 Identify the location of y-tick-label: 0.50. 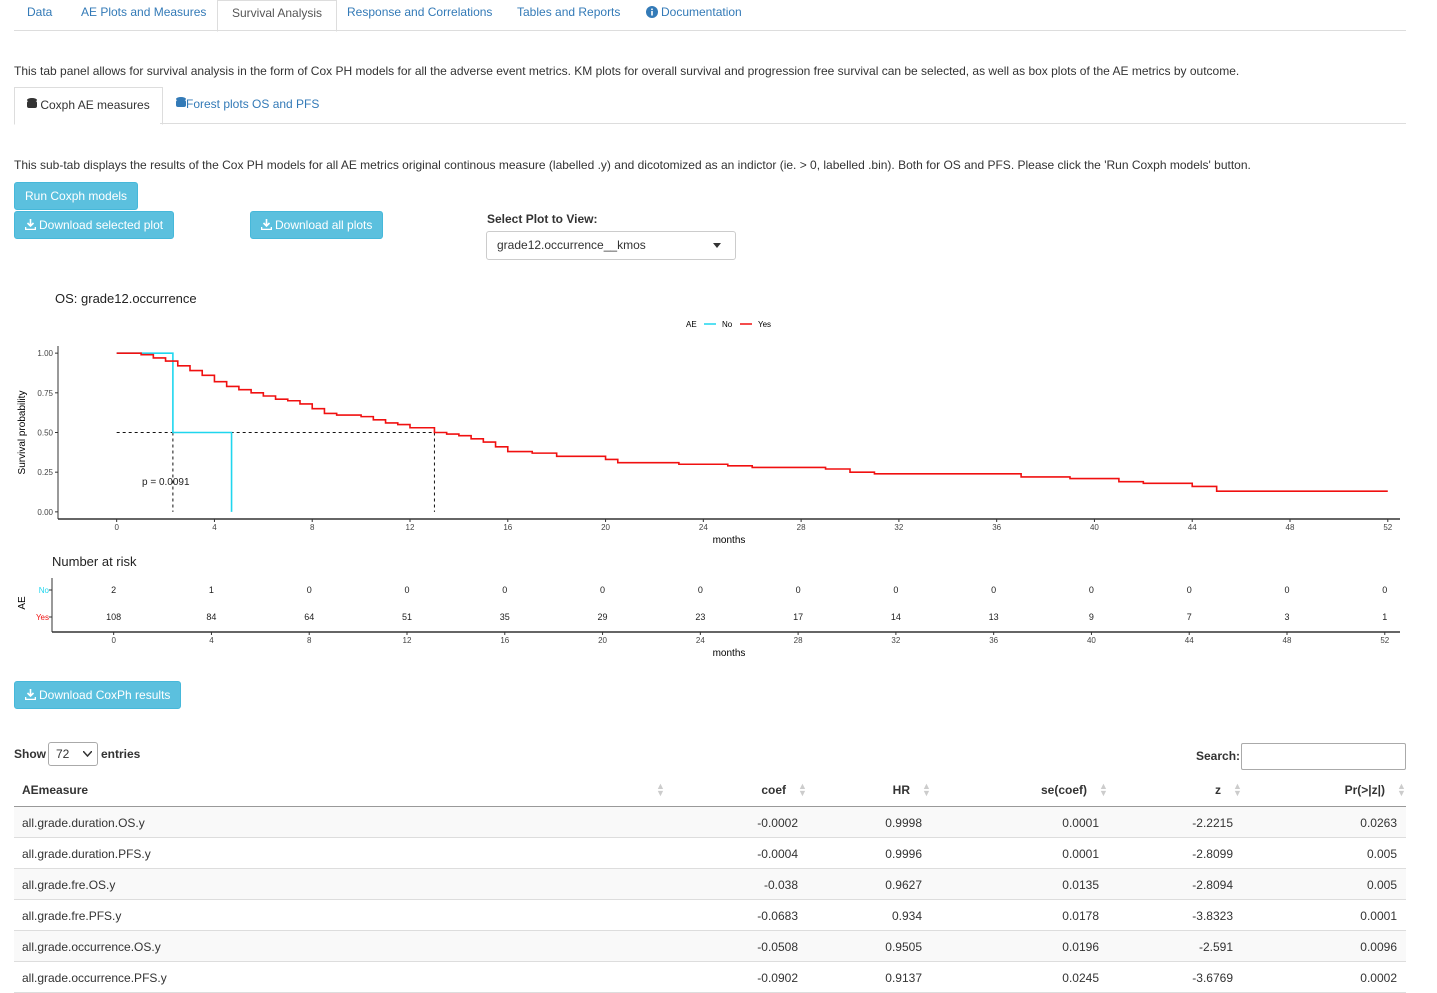
(45, 433).